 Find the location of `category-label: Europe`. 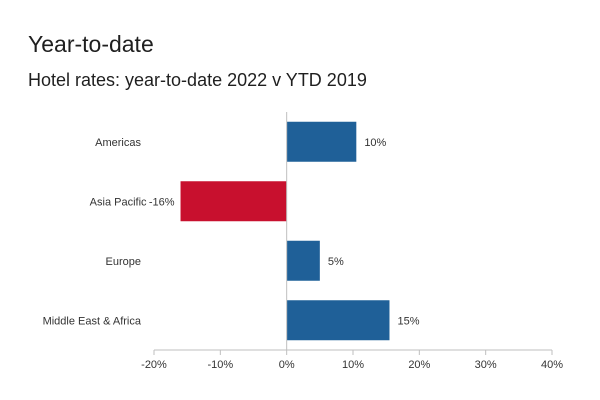

category-label: Europe is located at coordinates (123, 262).